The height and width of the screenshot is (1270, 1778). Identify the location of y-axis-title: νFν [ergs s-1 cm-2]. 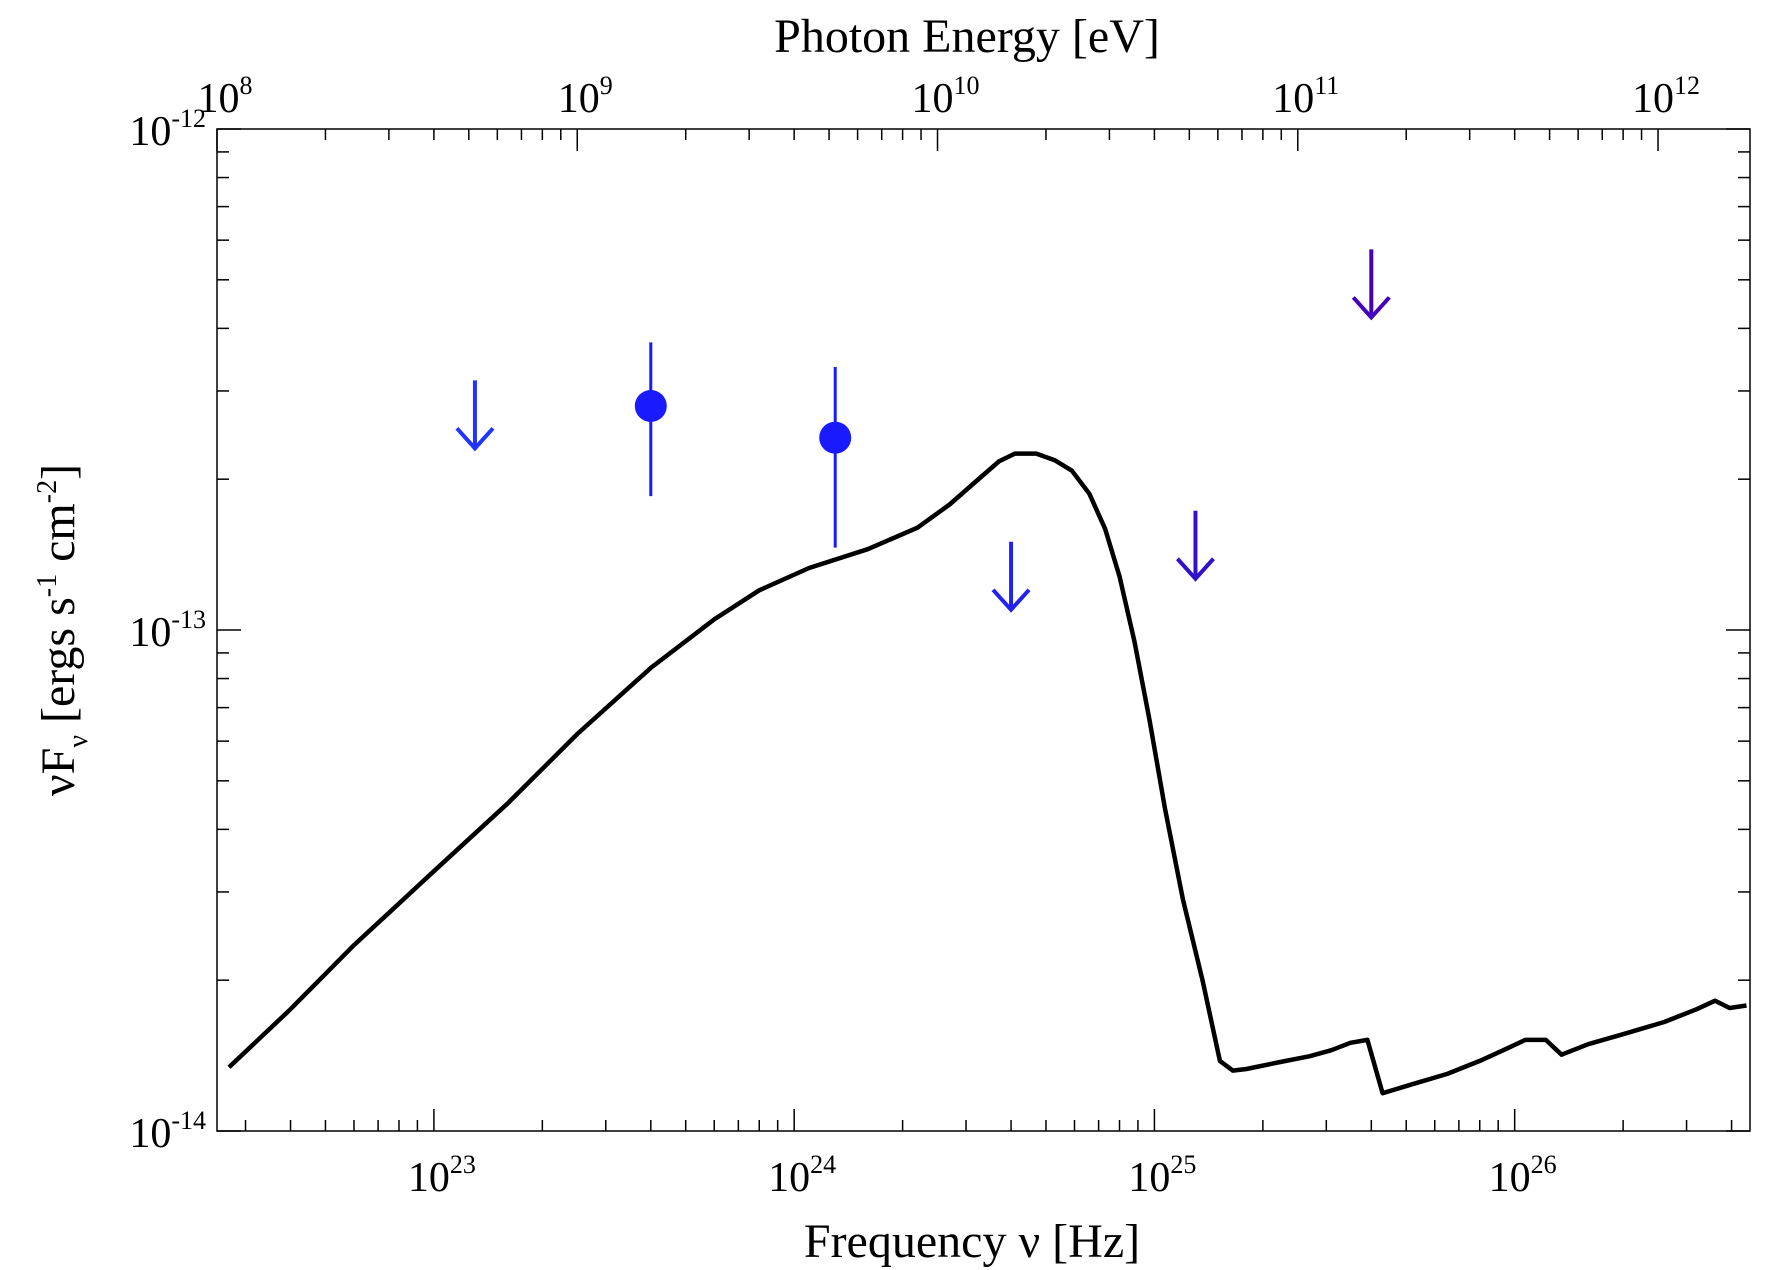
(63, 630).